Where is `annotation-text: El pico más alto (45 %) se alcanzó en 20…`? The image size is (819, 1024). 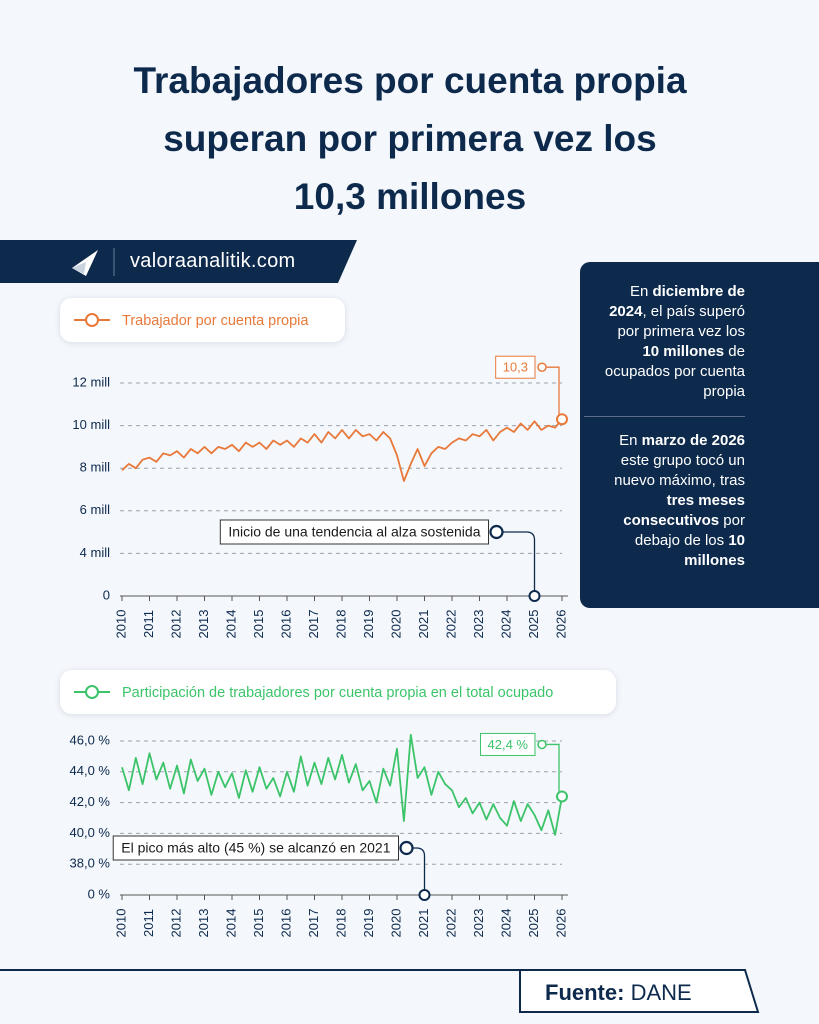
annotation-text: El pico más alto (45 %) se alcanzó en 20… is located at coordinates (255, 848).